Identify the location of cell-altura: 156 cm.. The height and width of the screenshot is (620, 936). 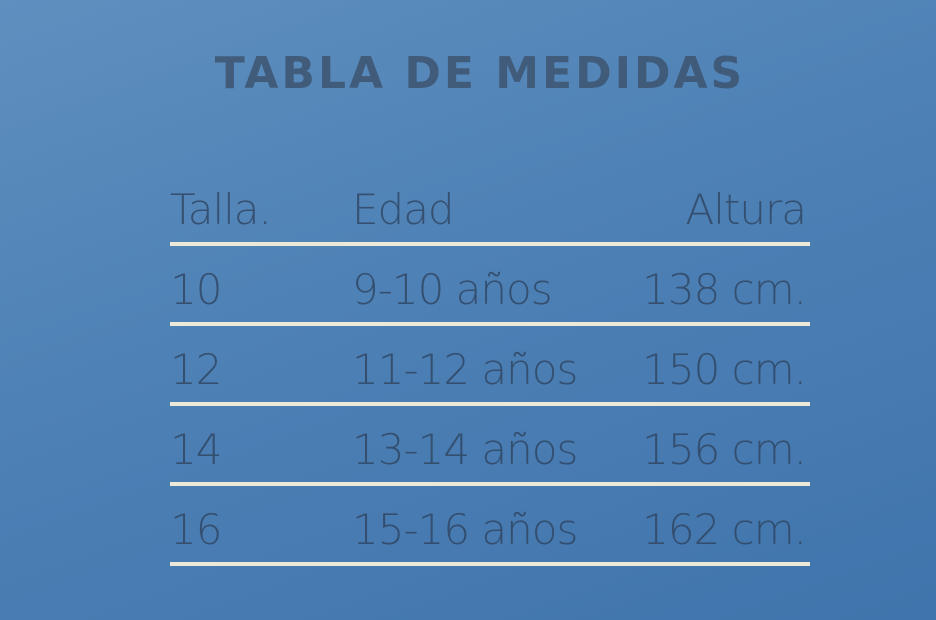
(724, 449).